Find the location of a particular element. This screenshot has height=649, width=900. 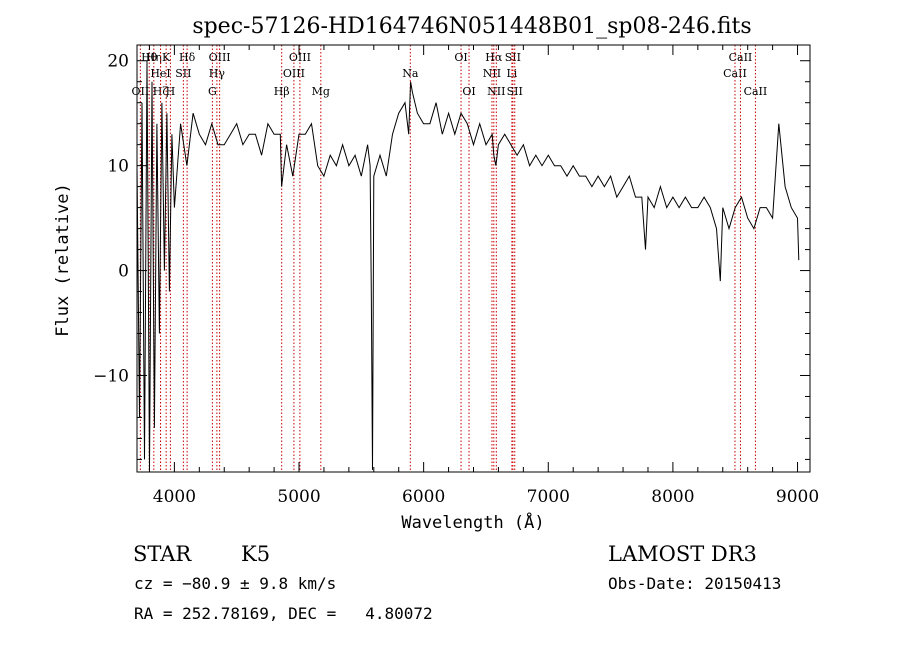

line-label-7: SII is located at coordinates (183, 73).